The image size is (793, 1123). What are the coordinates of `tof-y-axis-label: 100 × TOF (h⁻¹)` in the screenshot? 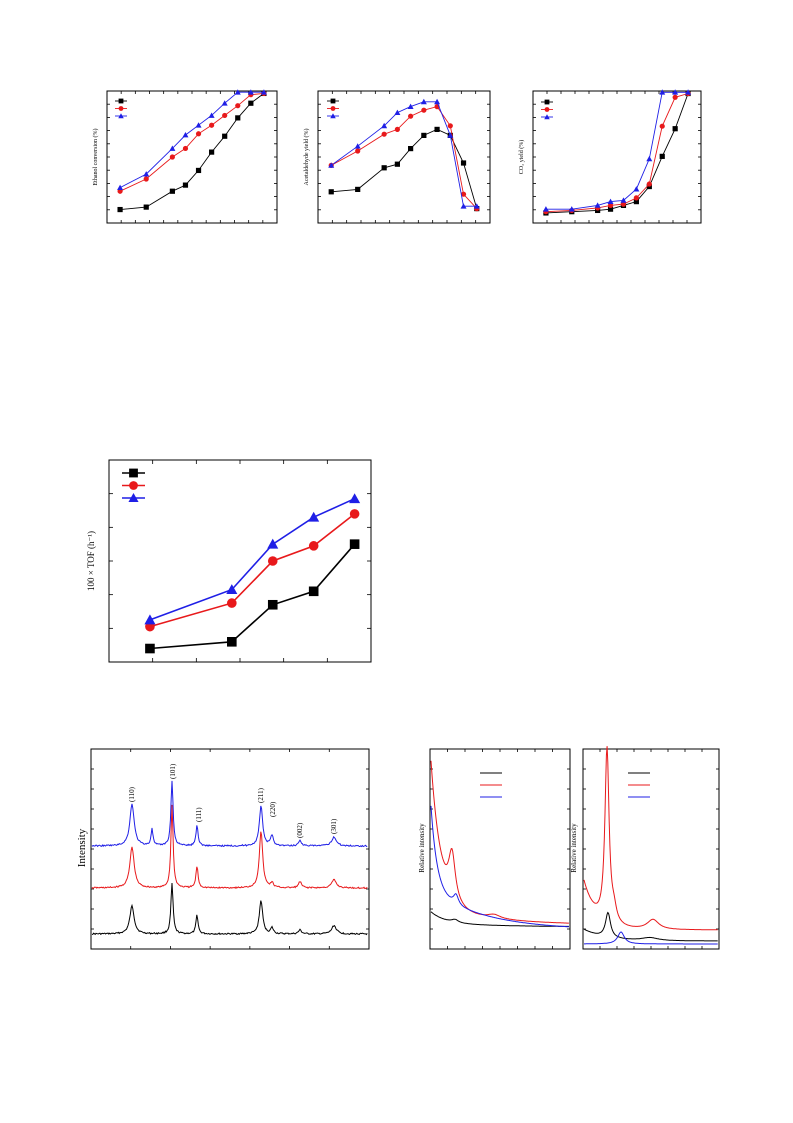 It's located at (91, 561).